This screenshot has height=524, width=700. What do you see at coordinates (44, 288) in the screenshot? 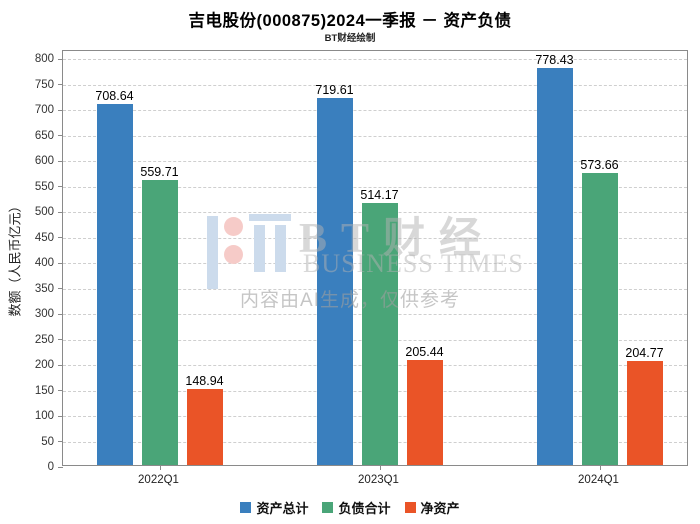
I see `y-tick-label: 350` at bounding box center [44, 288].